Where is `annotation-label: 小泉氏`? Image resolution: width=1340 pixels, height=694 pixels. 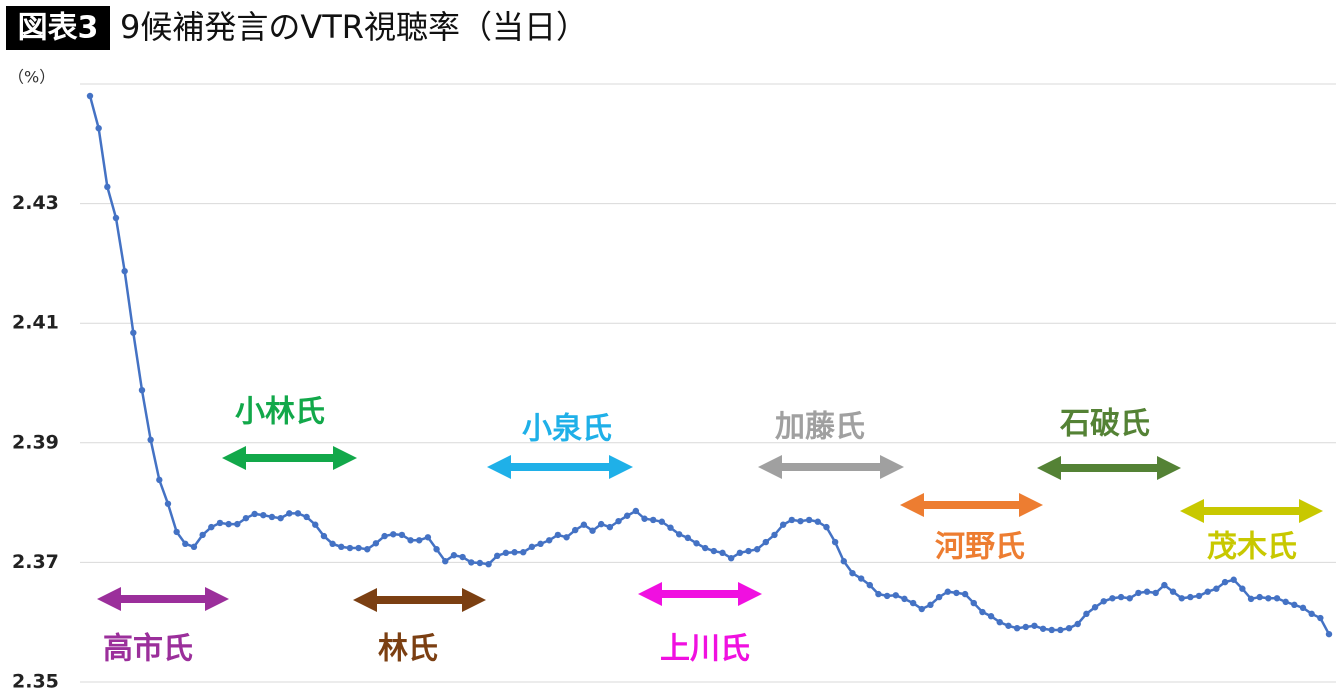 annotation-label: 小泉氏 is located at coordinates (567, 429).